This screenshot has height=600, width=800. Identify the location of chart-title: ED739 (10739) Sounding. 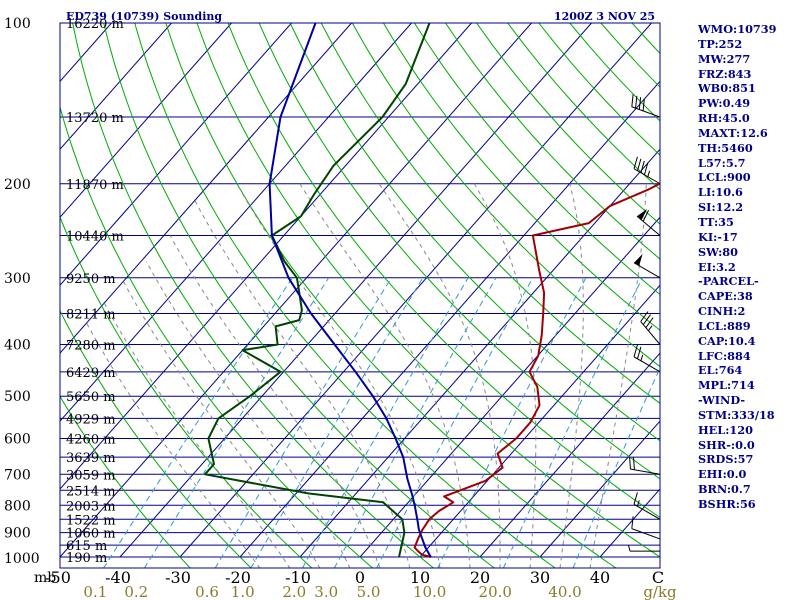
(144, 16).